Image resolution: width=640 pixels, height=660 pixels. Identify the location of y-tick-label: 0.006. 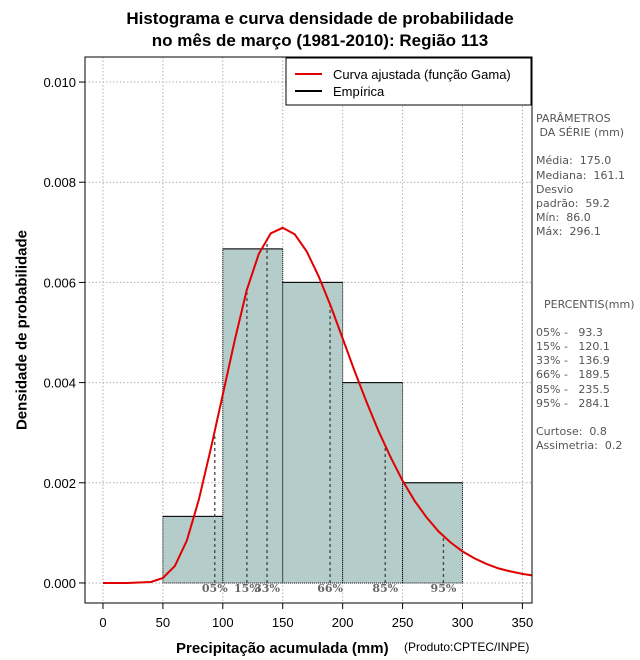
(59, 282).